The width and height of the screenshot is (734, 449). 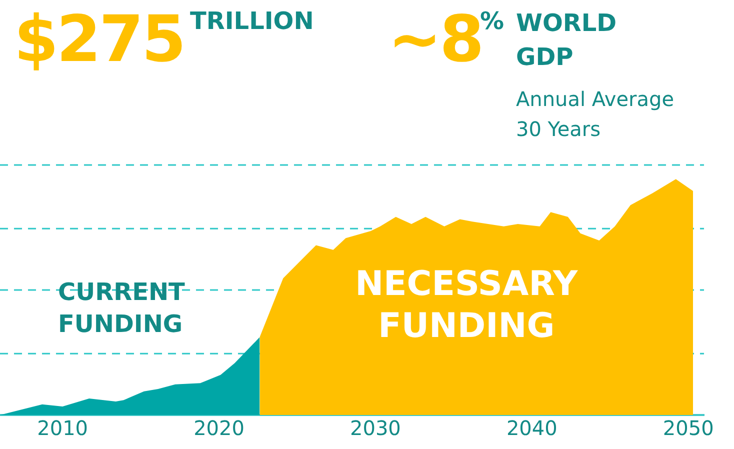 What do you see at coordinates (252, 21) in the screenshot?
I see `text: TRILLION` at bounding box center [252, 21].